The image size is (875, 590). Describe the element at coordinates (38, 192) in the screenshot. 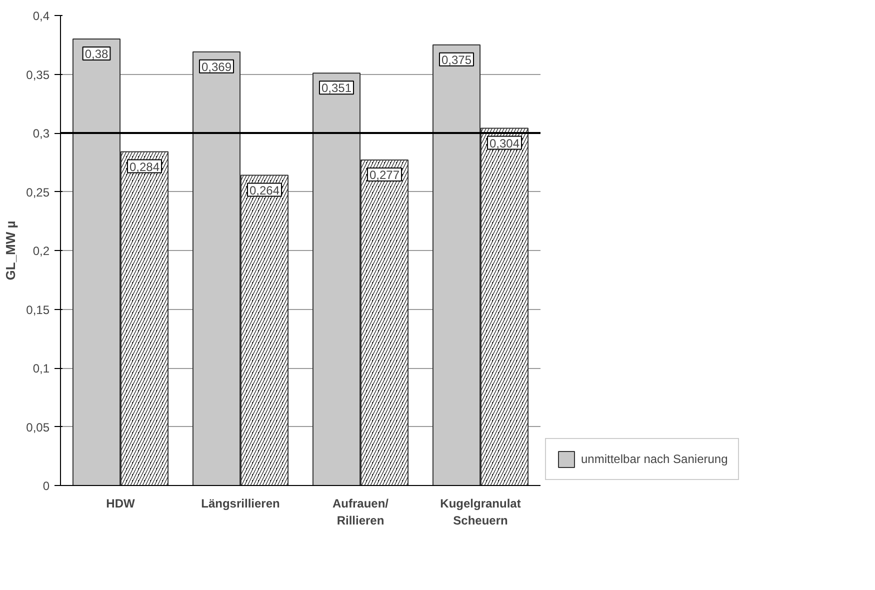

I see `y-tick-label: 0,25` at that location.